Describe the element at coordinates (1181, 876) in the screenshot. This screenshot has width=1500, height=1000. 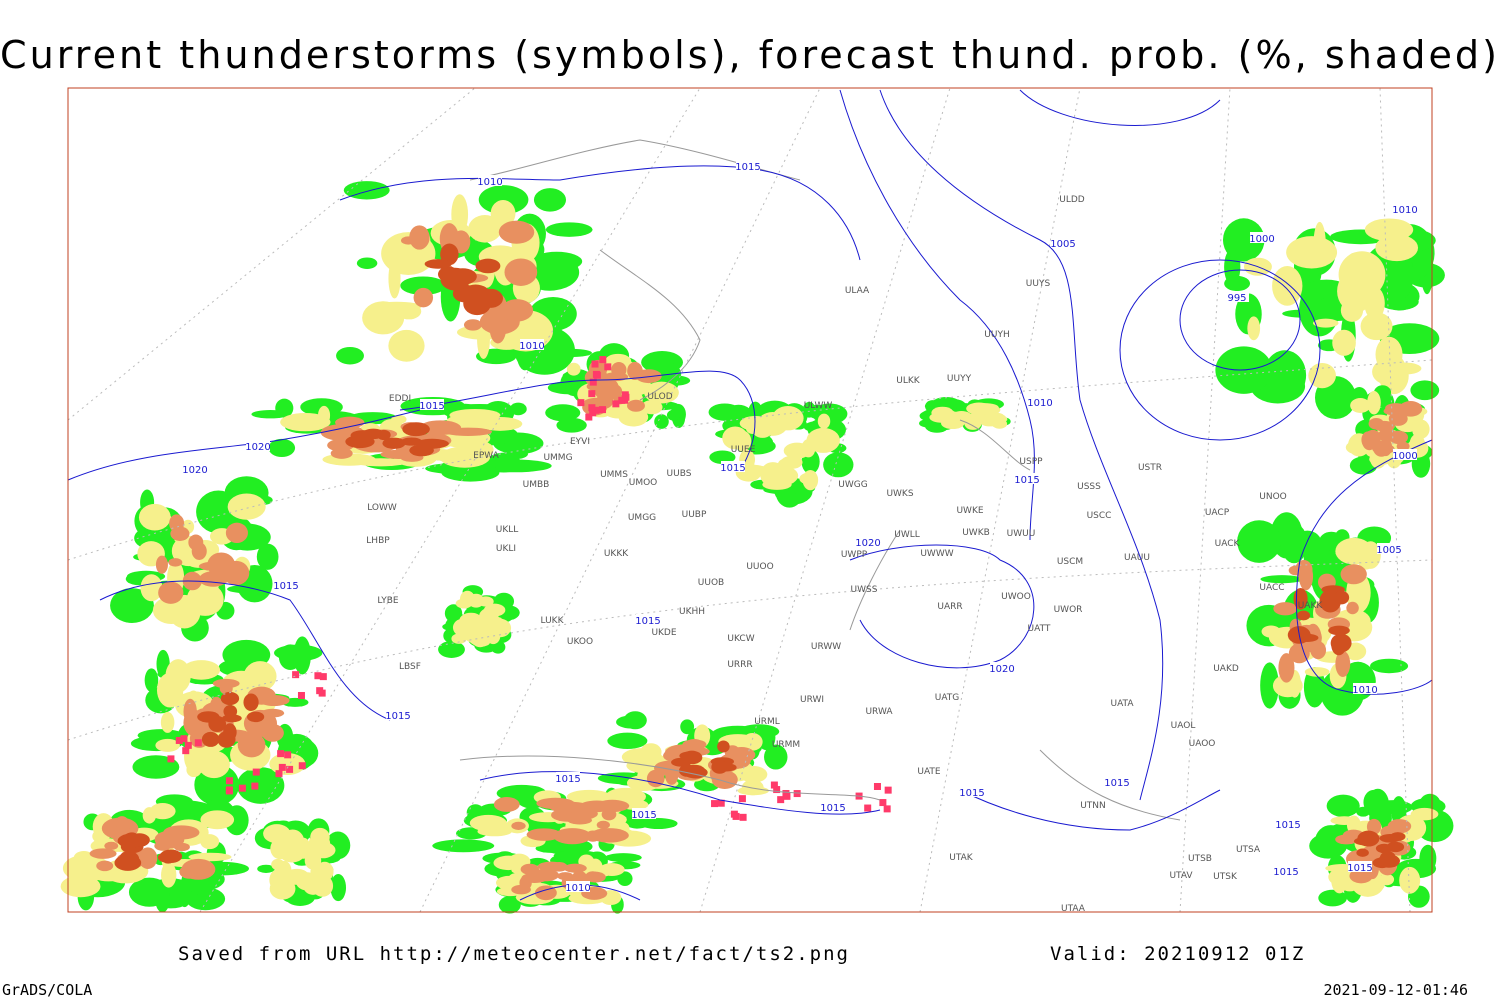
I see `station-label: UTAV` at that location.